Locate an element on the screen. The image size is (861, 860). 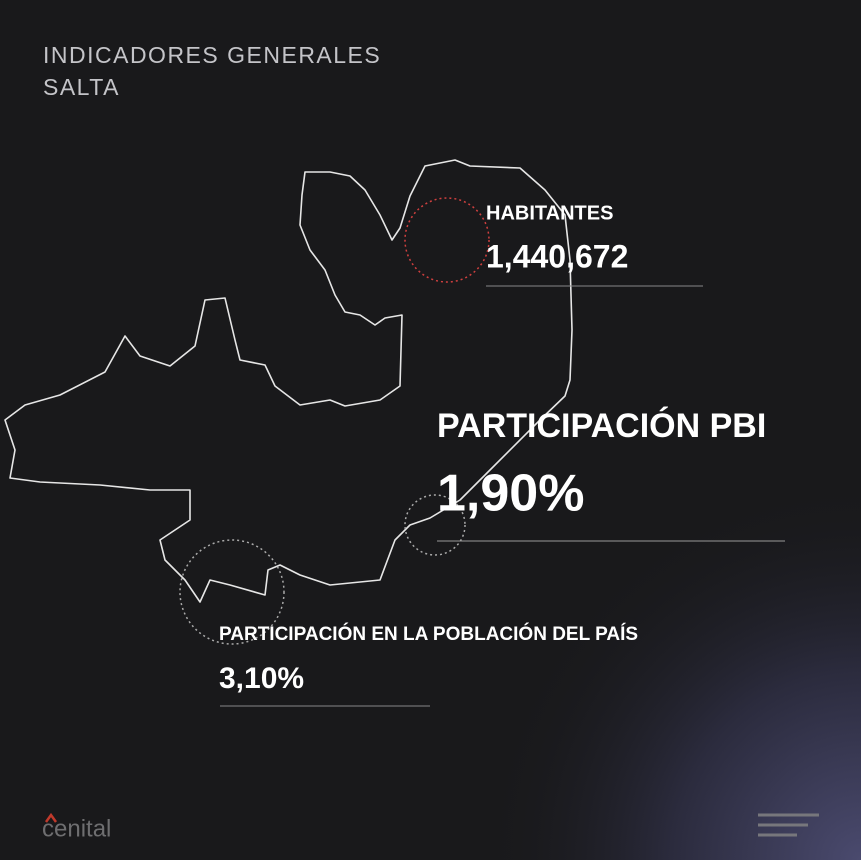
menu-icon is located at coordinates (788, 825).